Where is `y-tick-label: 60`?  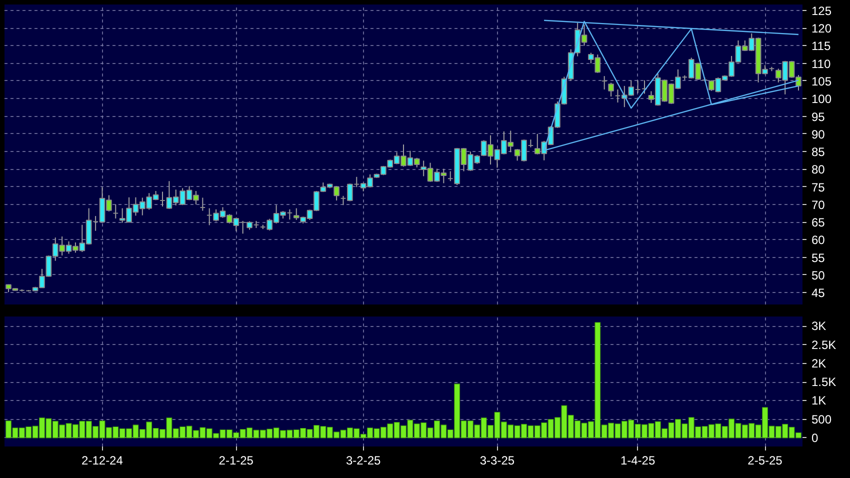 y-tick-label: 60 is located at coordinates (819, 240).